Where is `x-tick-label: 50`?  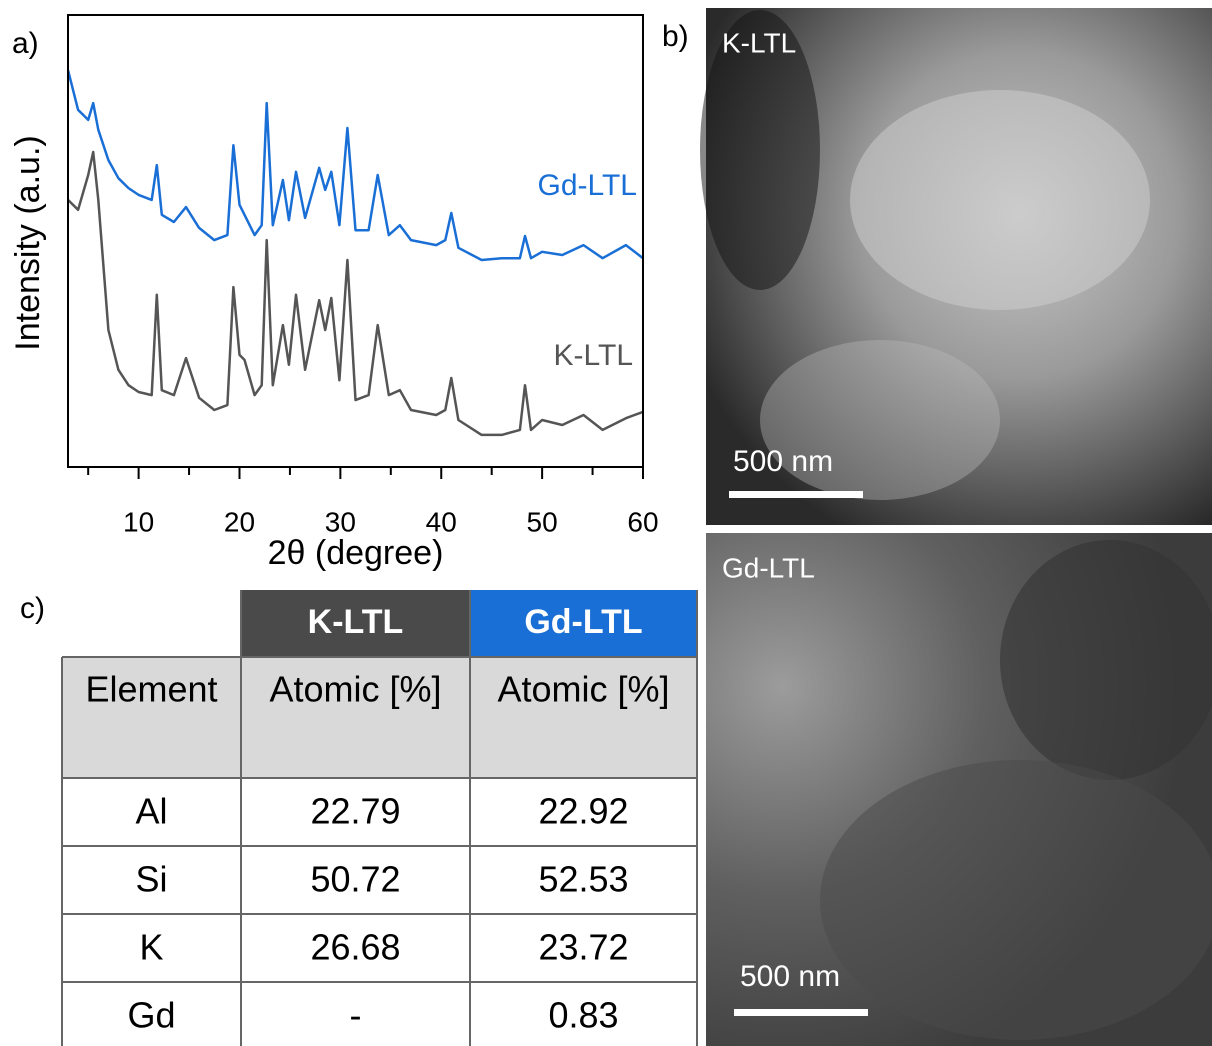
x-tick-label: 50 is located at coordinates (542, 521).